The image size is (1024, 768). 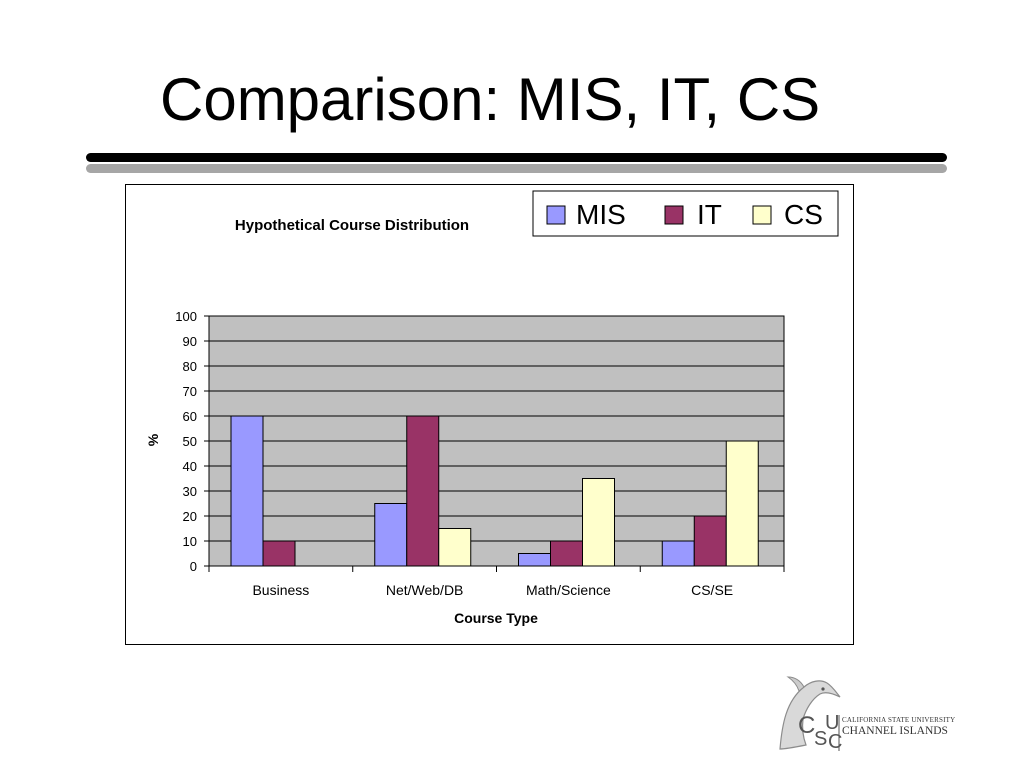 I want to click on y-axis-label: %, so click(x=153, y=439).